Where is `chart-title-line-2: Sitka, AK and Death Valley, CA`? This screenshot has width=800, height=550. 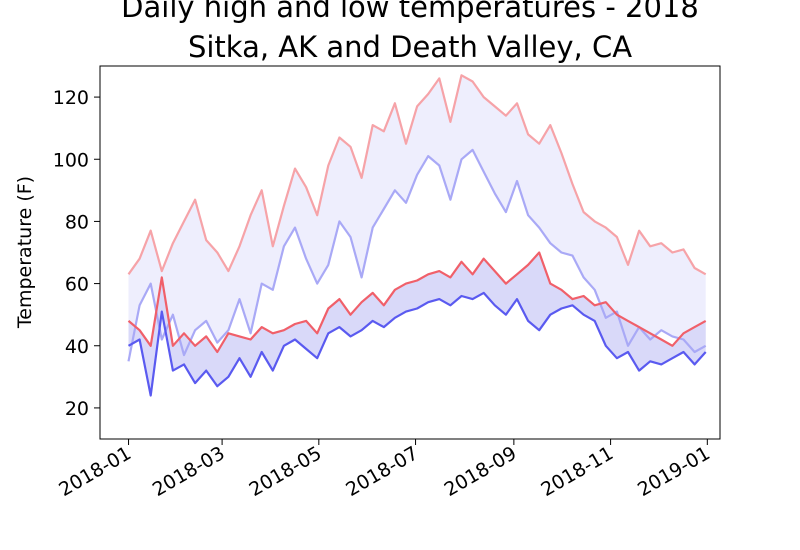
chart-title-line-2: Sitka, AK and Death Valley, CA is located at coordinates (410, 47).